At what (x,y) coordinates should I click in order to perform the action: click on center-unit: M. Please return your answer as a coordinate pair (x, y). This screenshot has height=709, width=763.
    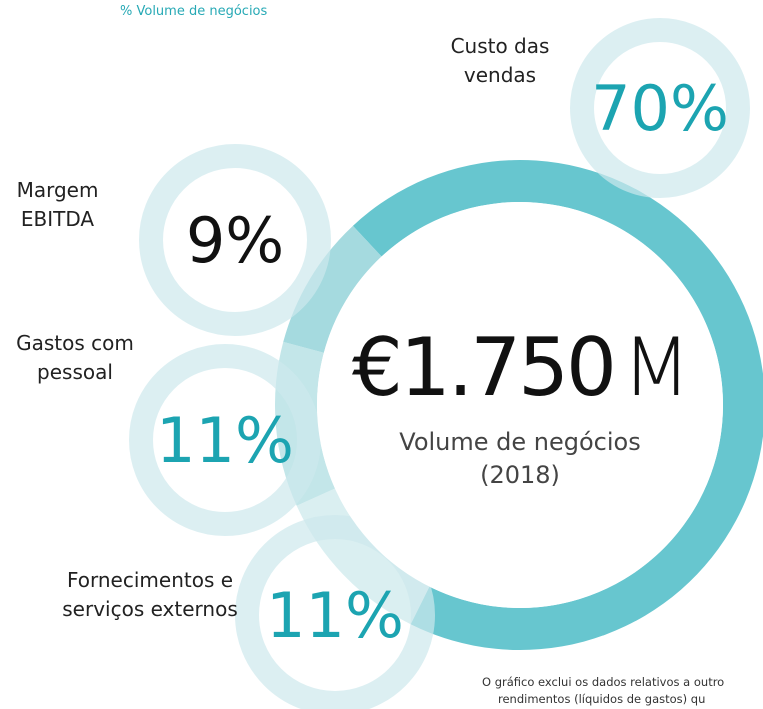
    Looking at the image, I should click on (655, 367).